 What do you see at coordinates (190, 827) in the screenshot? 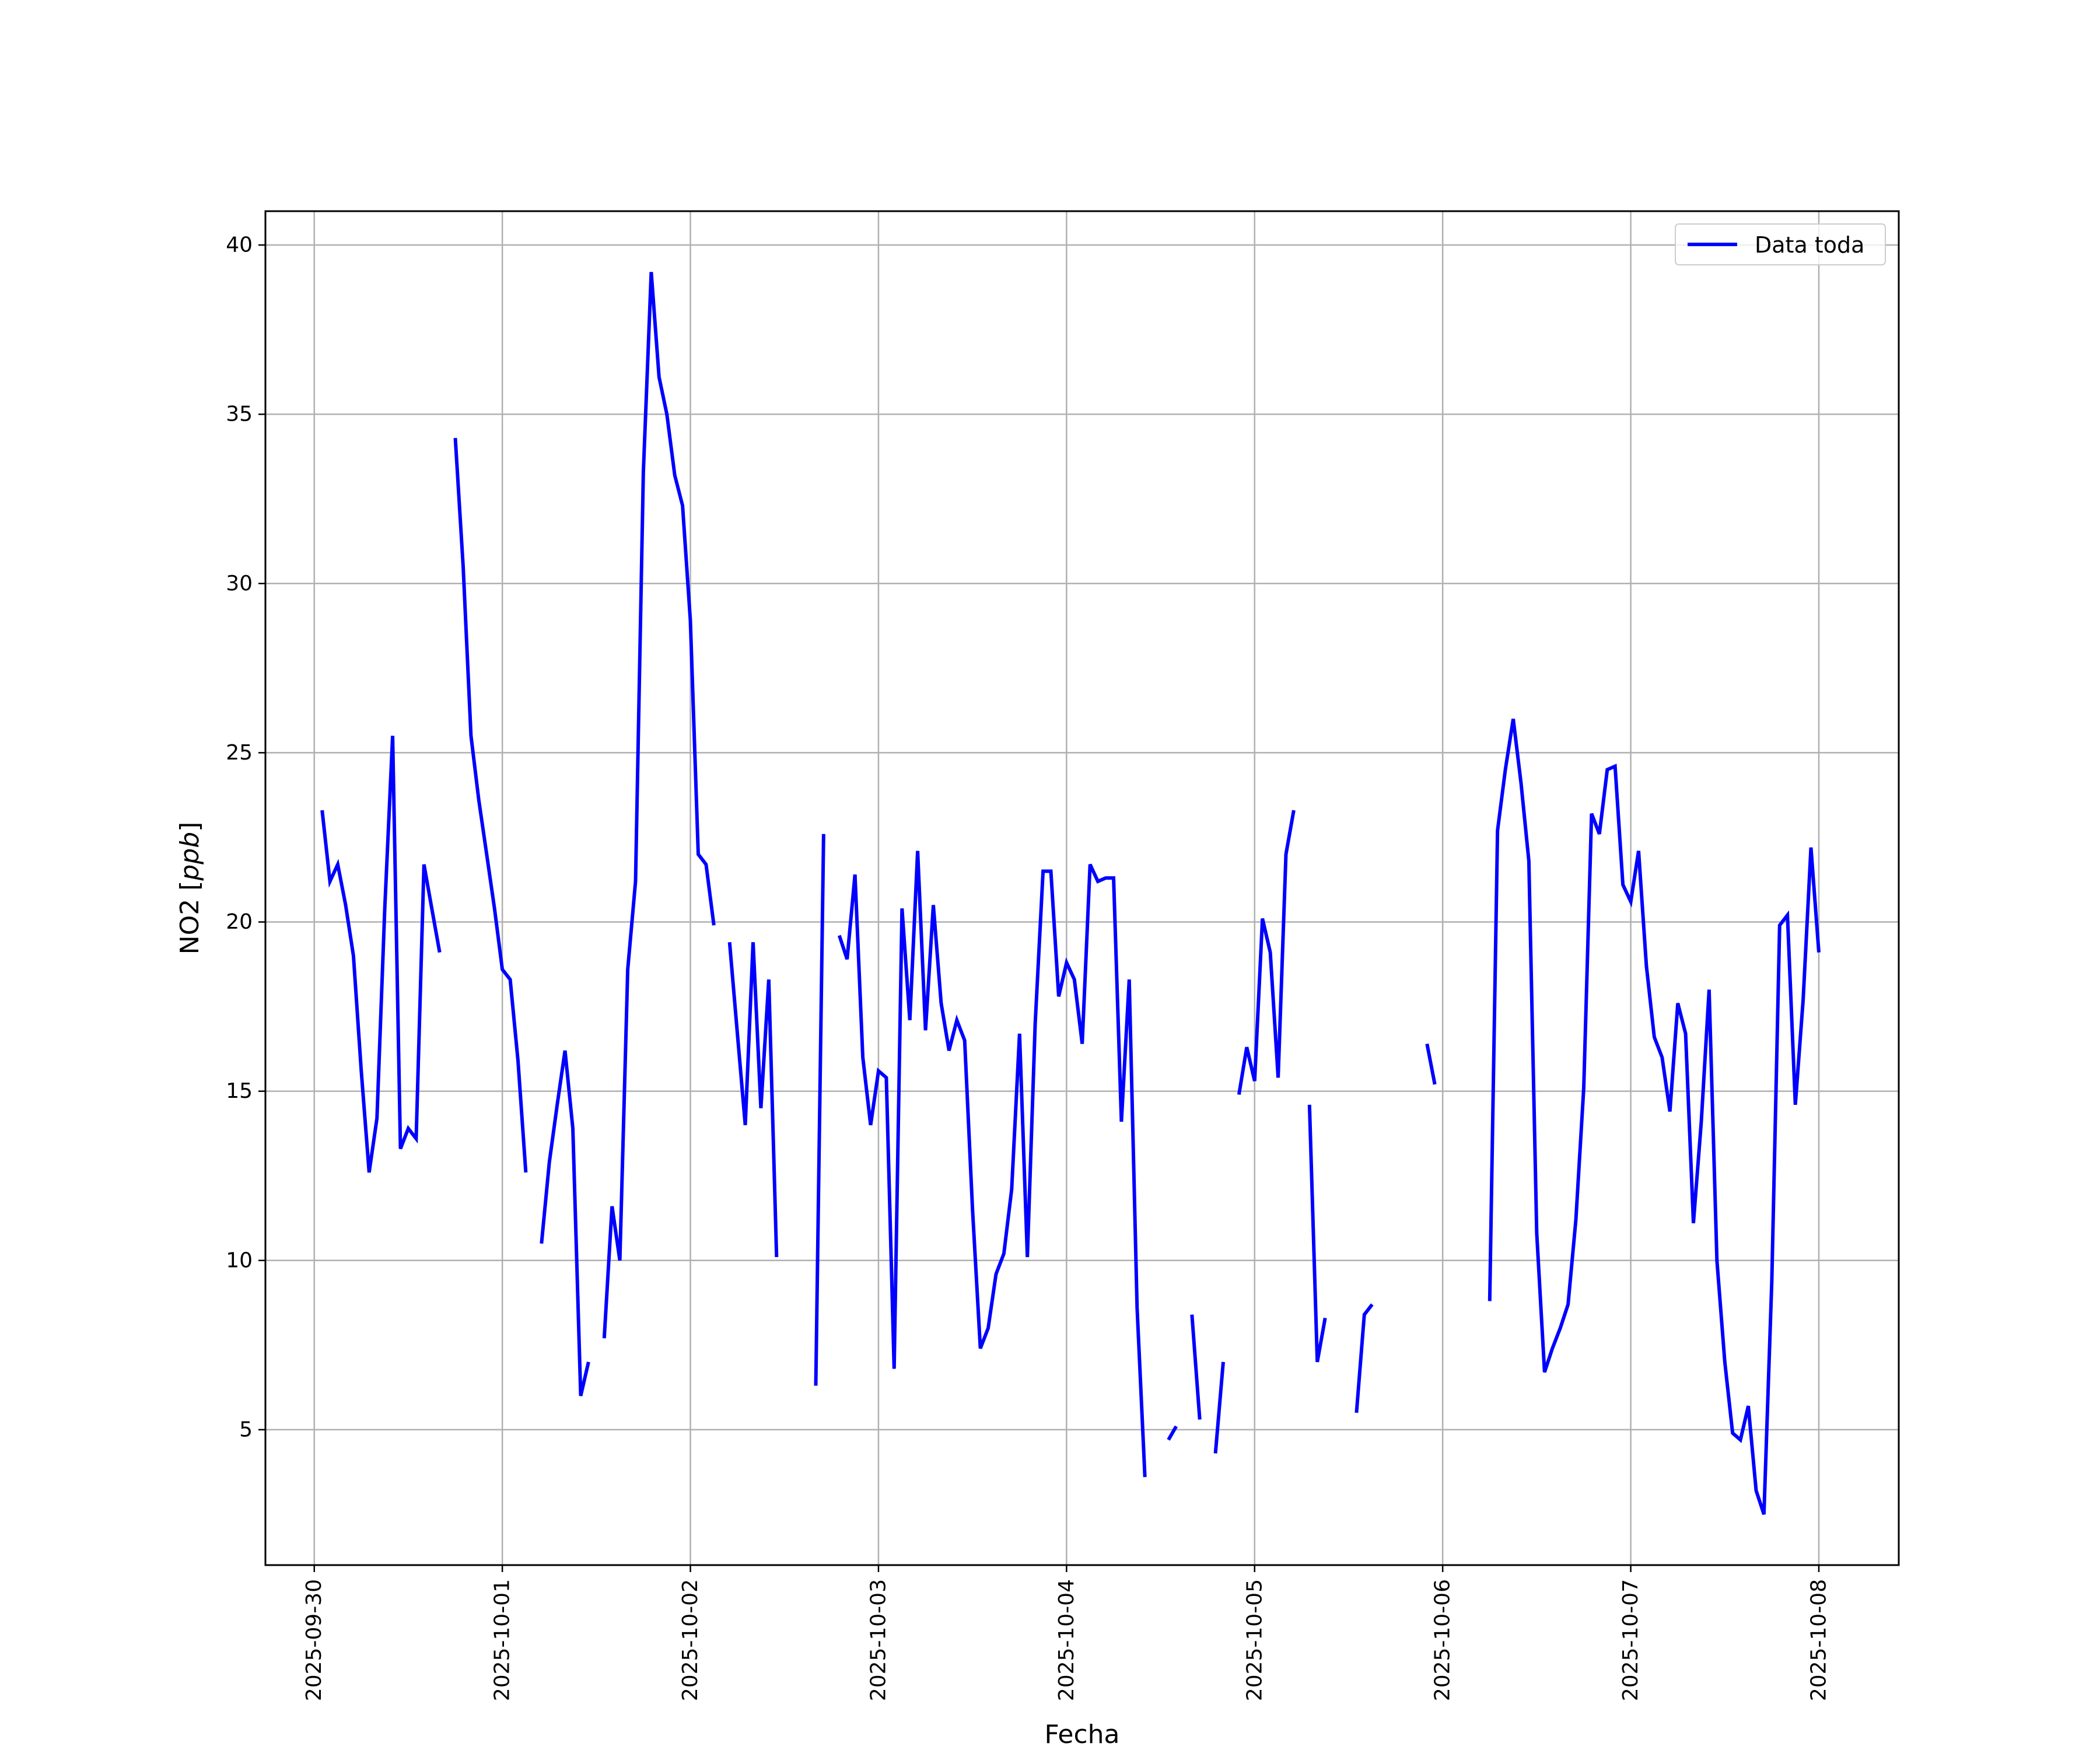
I see `y-axis-label-close: ]` at bounding box center [190, 827].